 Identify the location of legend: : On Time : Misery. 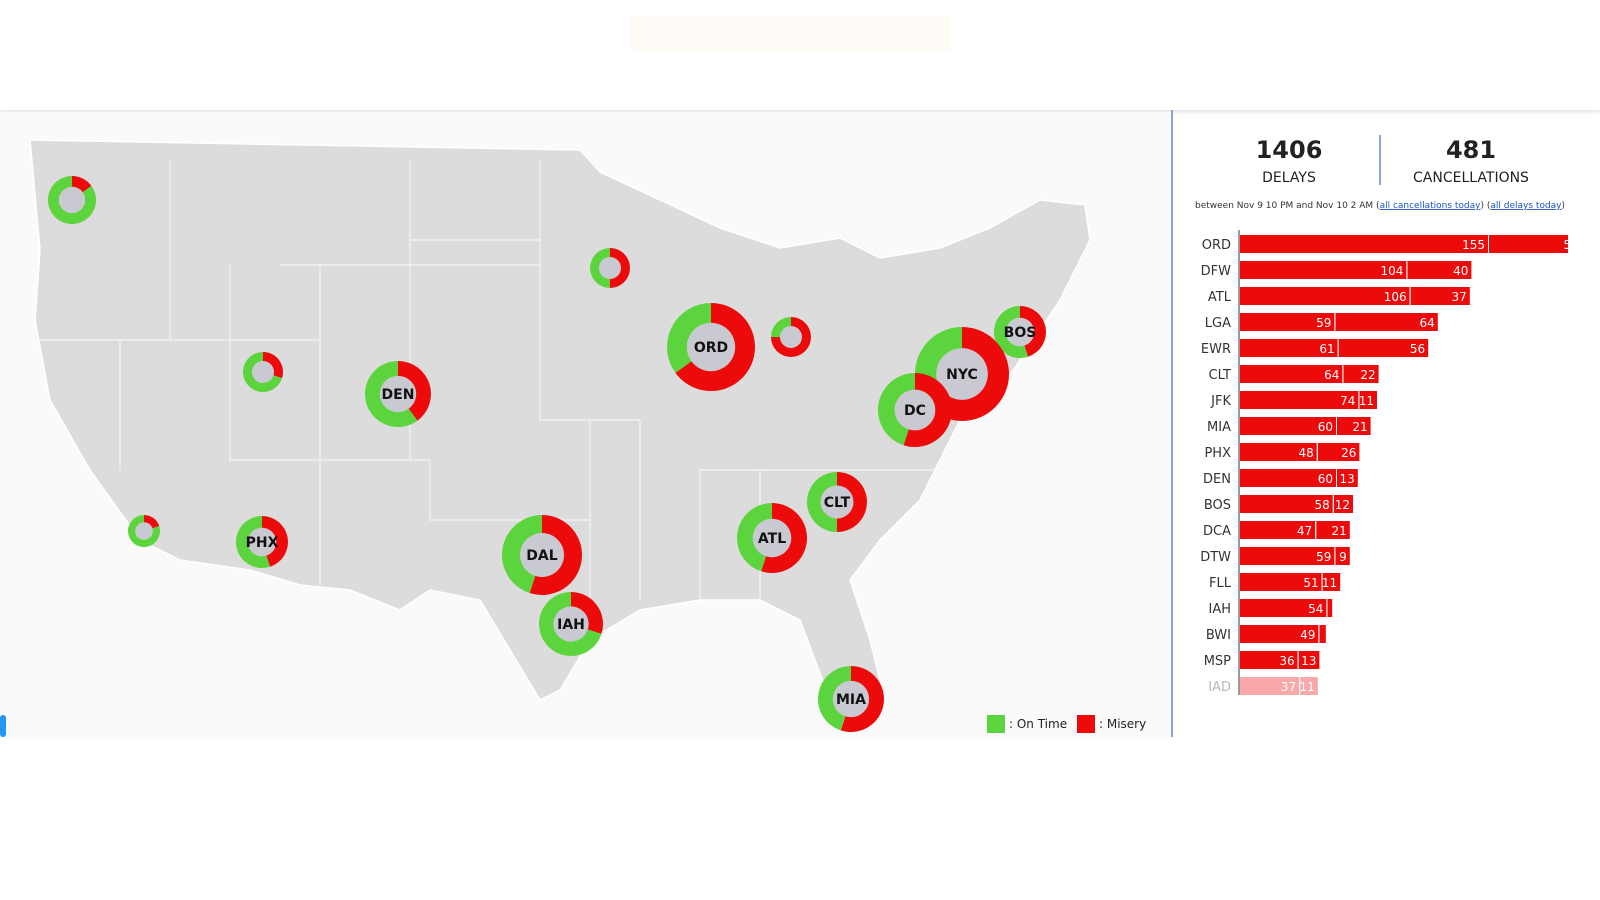
(1066, 724).